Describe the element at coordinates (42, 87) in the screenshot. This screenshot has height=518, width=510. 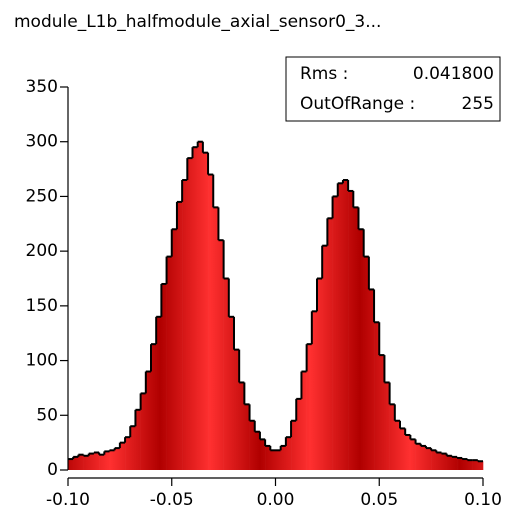
I see `y-tick-label: 350` at that location.